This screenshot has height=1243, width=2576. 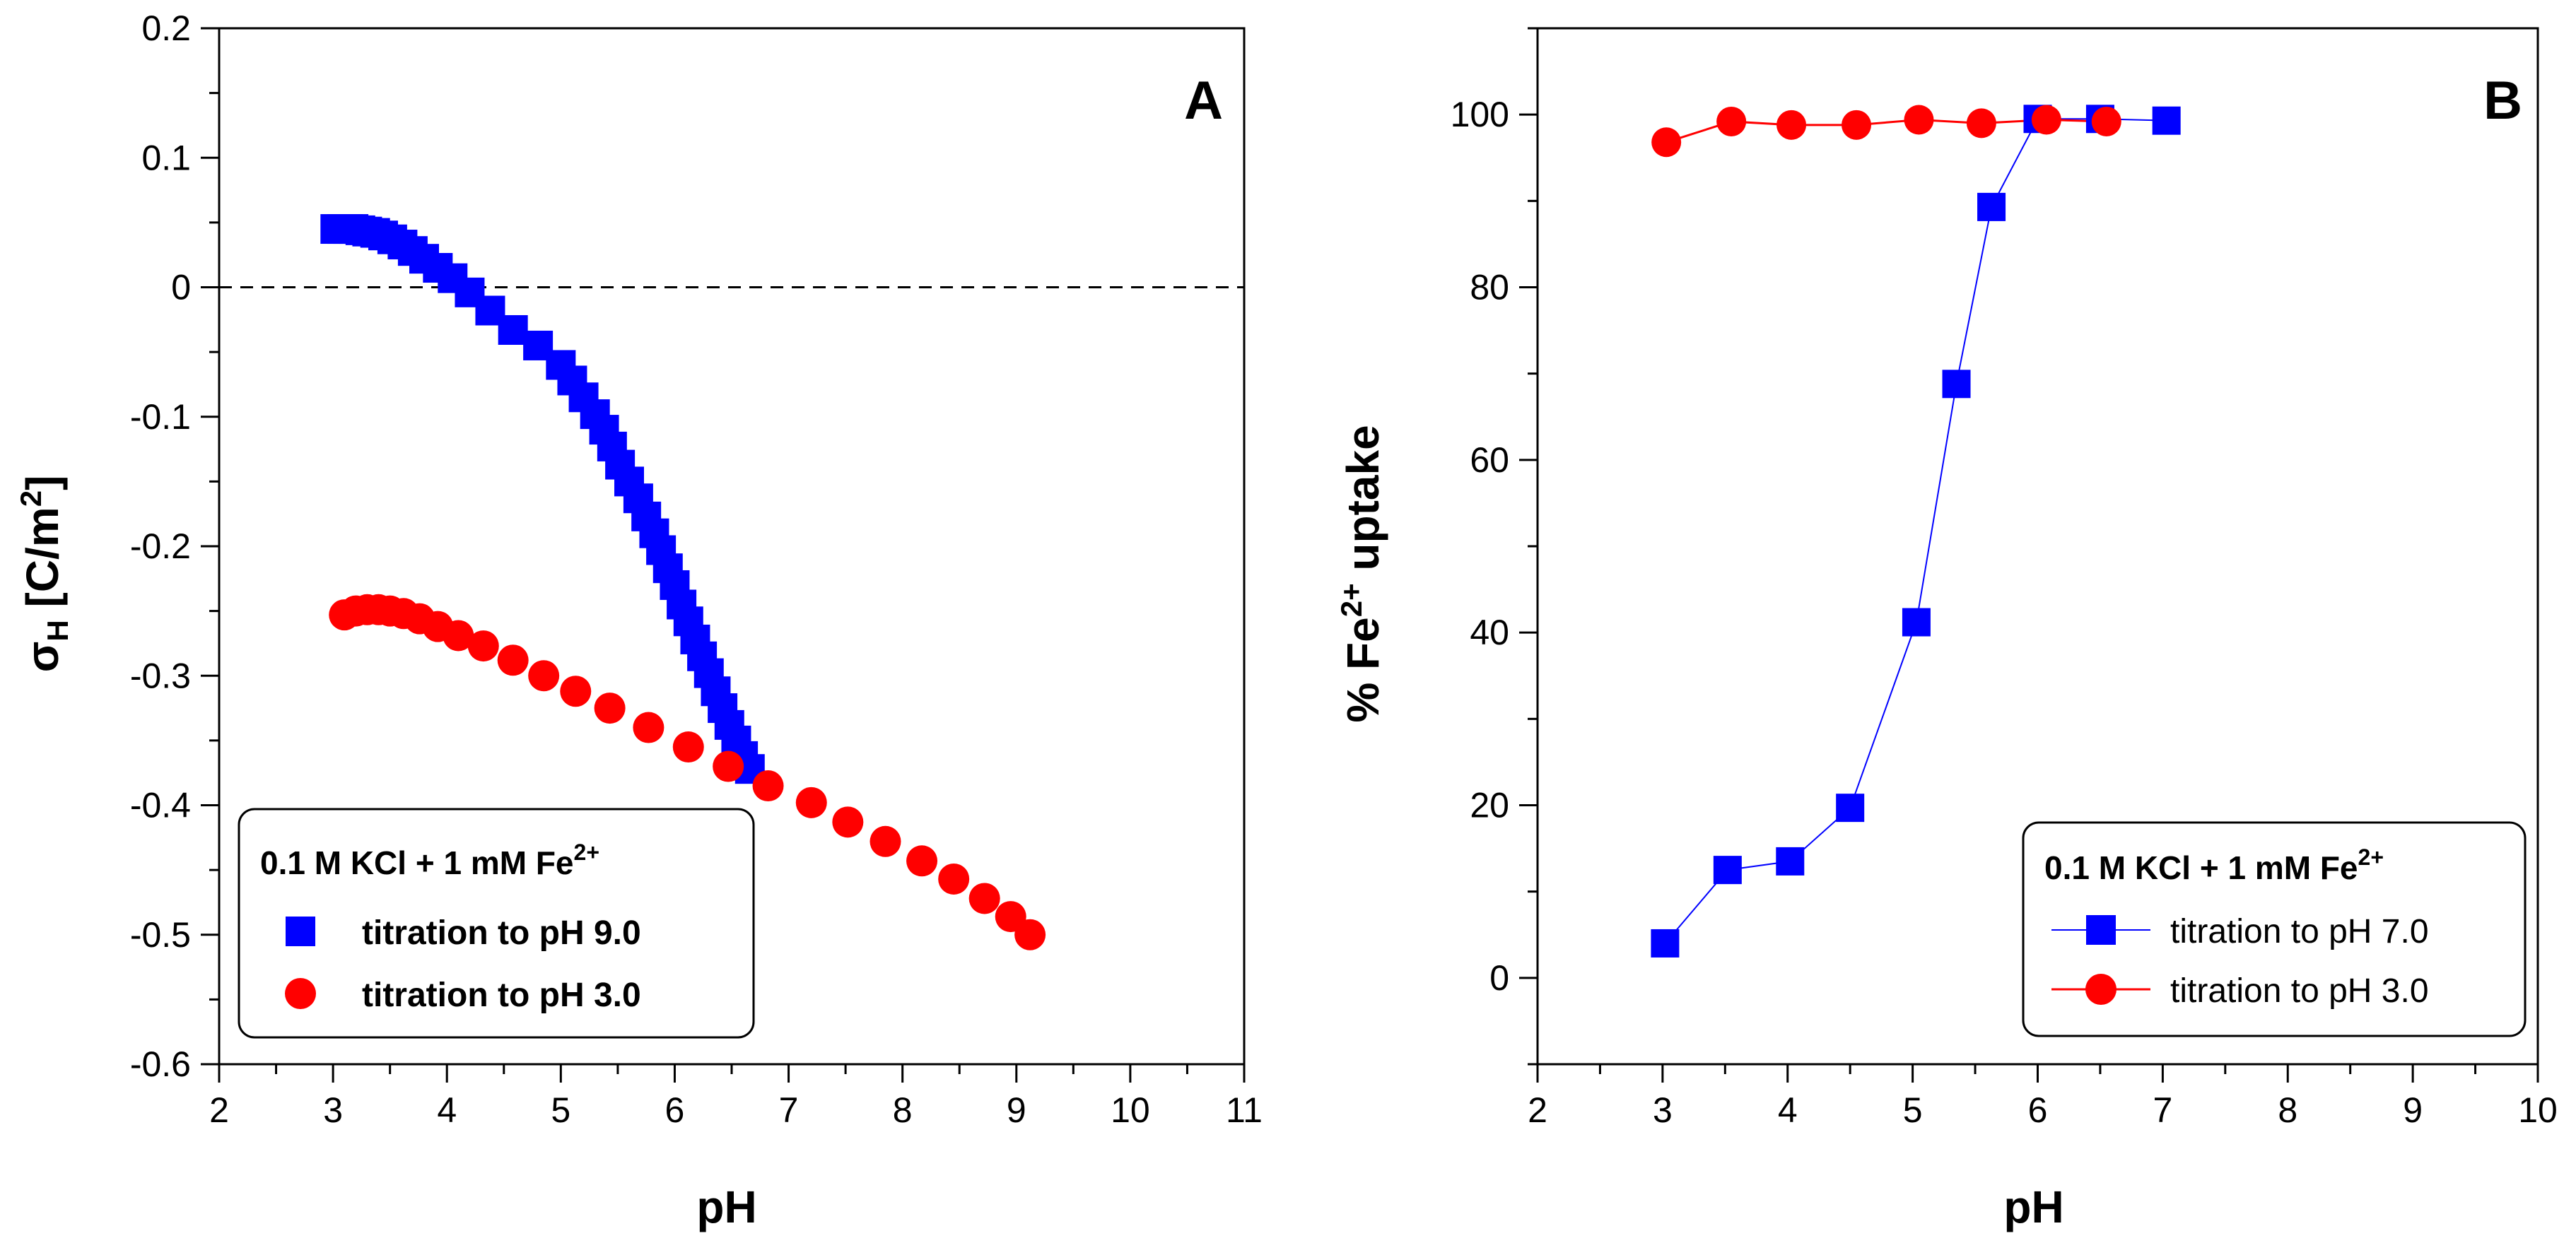 I want to click on panel-b-y-tick-label: 80, so click(x=1490, y=288).